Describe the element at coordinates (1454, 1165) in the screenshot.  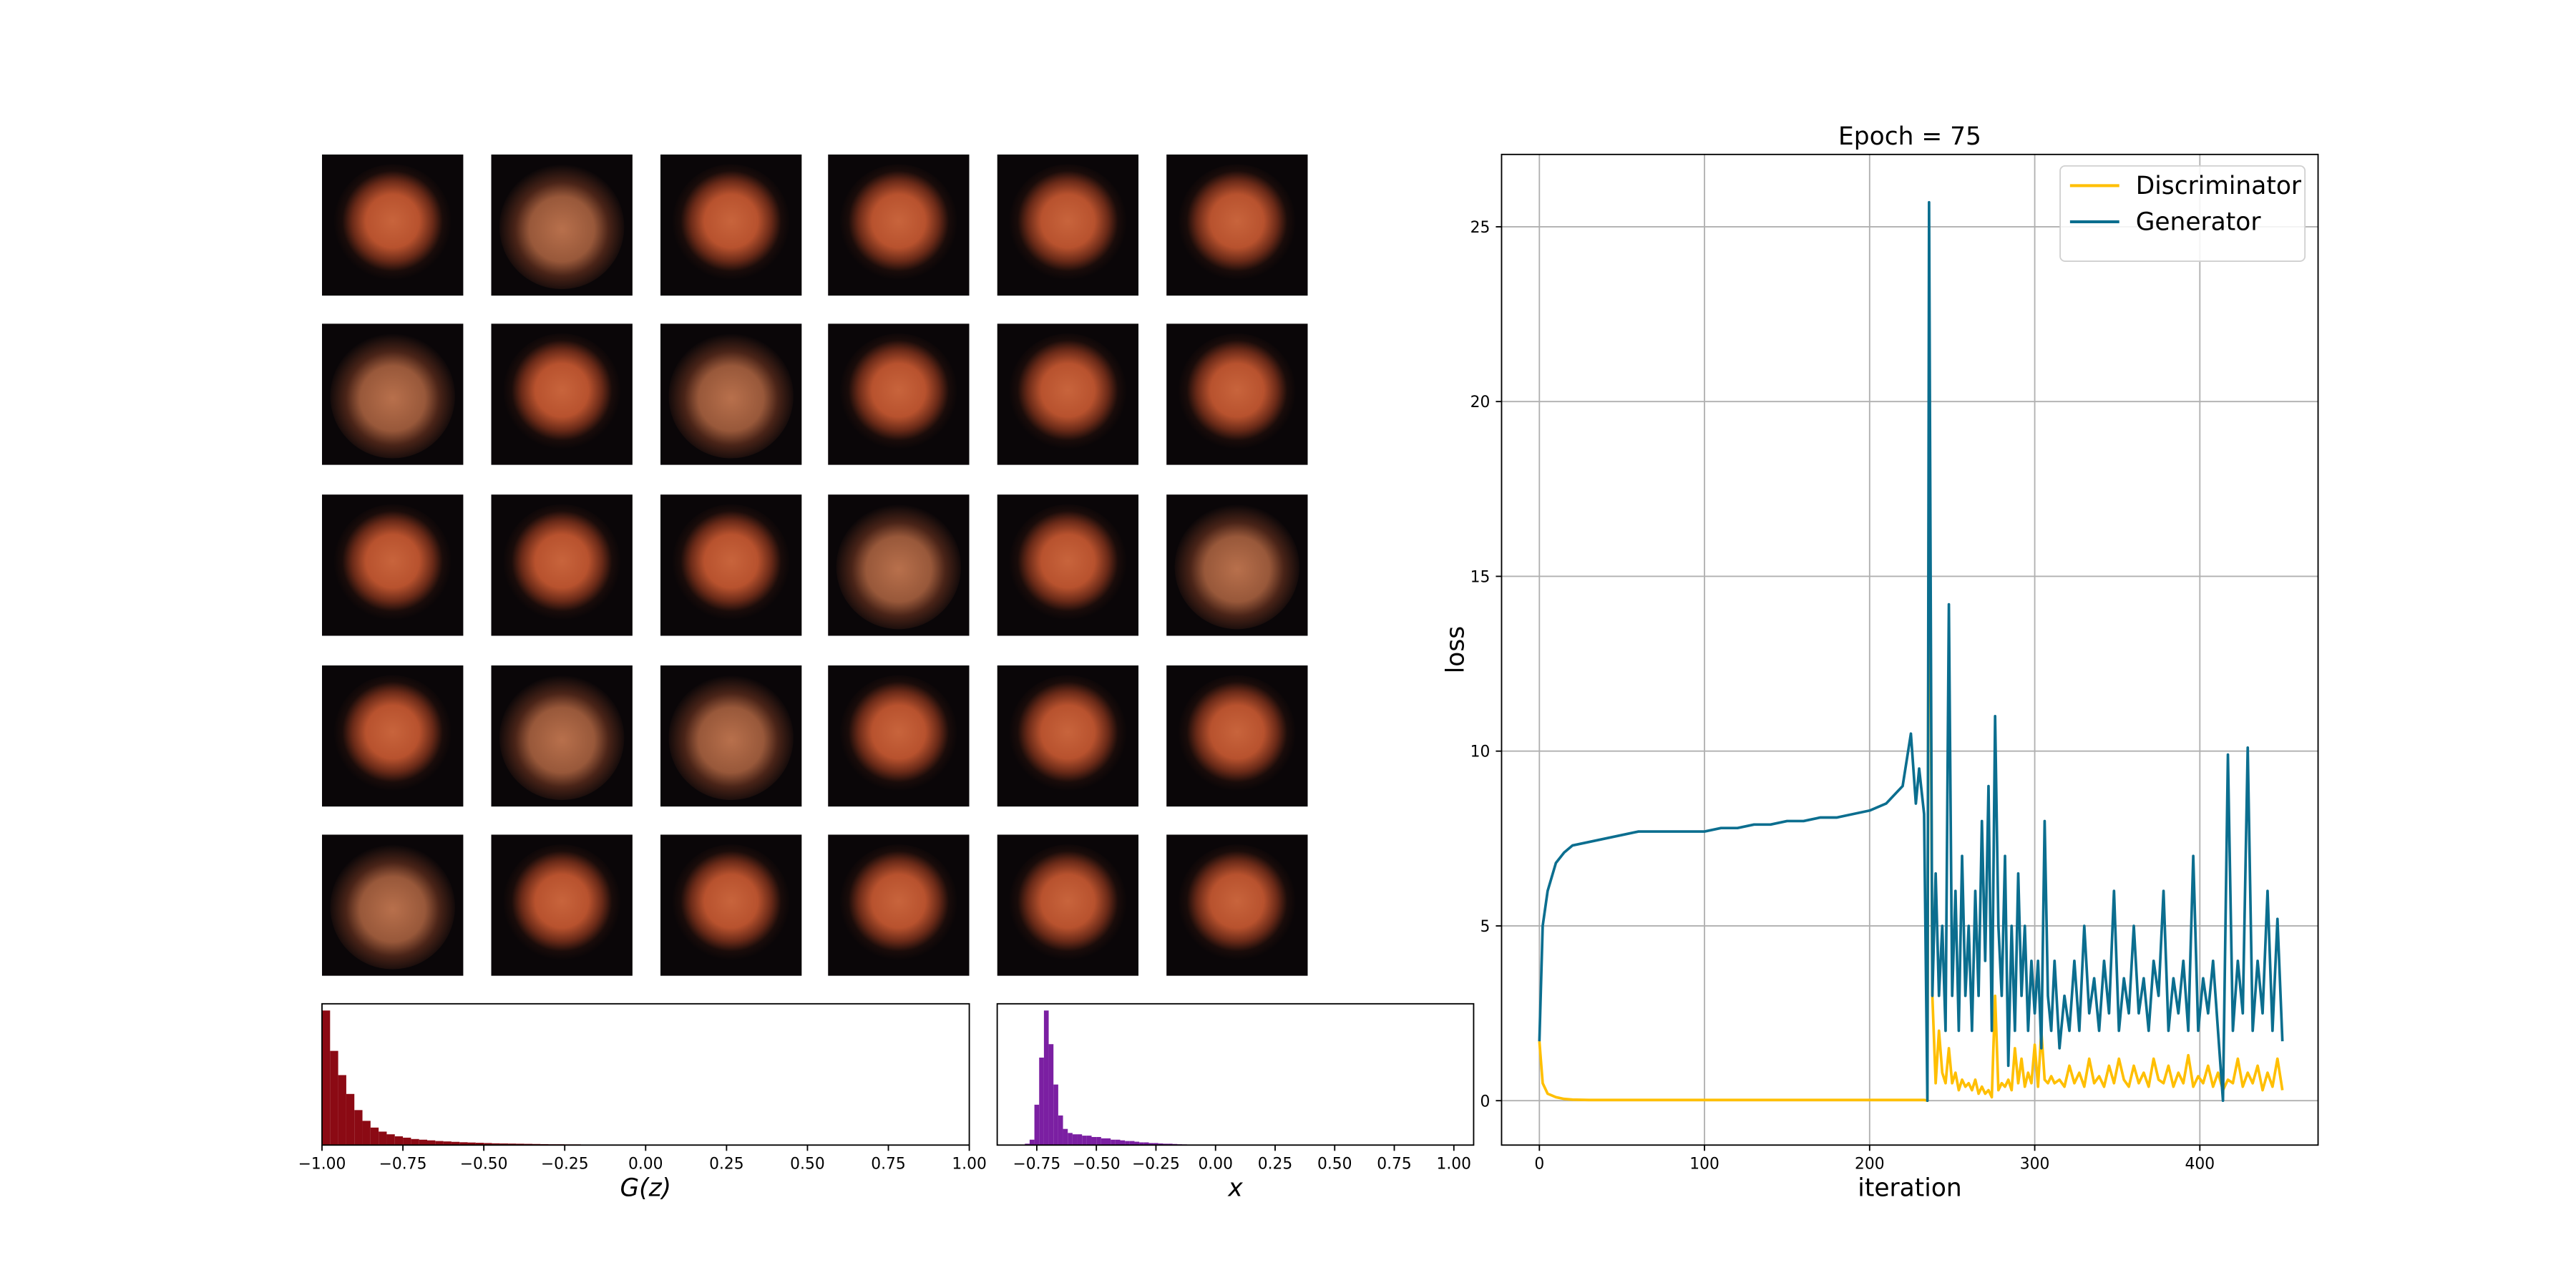
I see `x-tick-label: 1.00` at that location.